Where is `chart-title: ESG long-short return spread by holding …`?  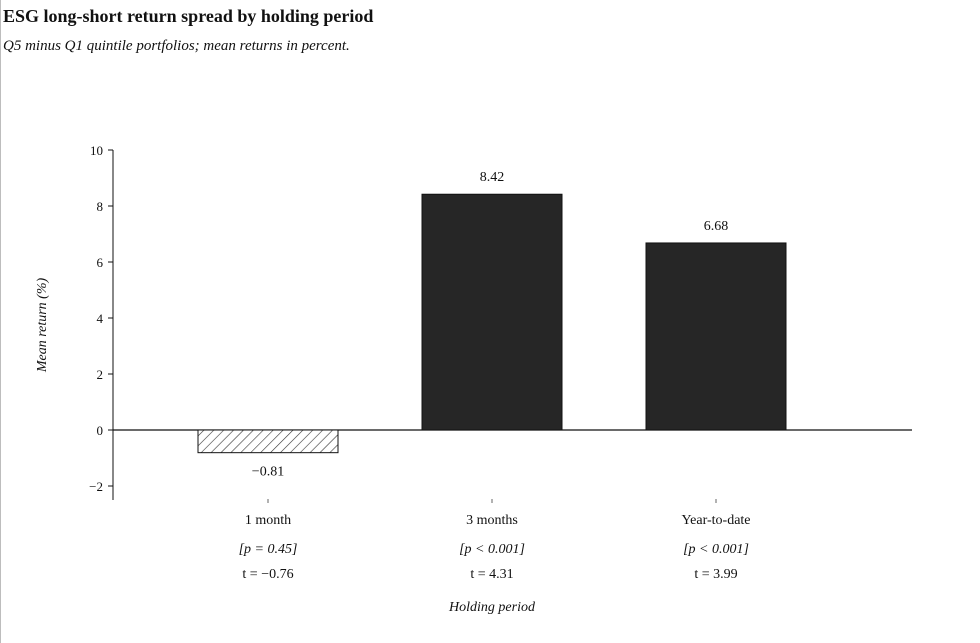
chart-title: ESG long-short return spread by holding … is located at coordinates (188, 16).